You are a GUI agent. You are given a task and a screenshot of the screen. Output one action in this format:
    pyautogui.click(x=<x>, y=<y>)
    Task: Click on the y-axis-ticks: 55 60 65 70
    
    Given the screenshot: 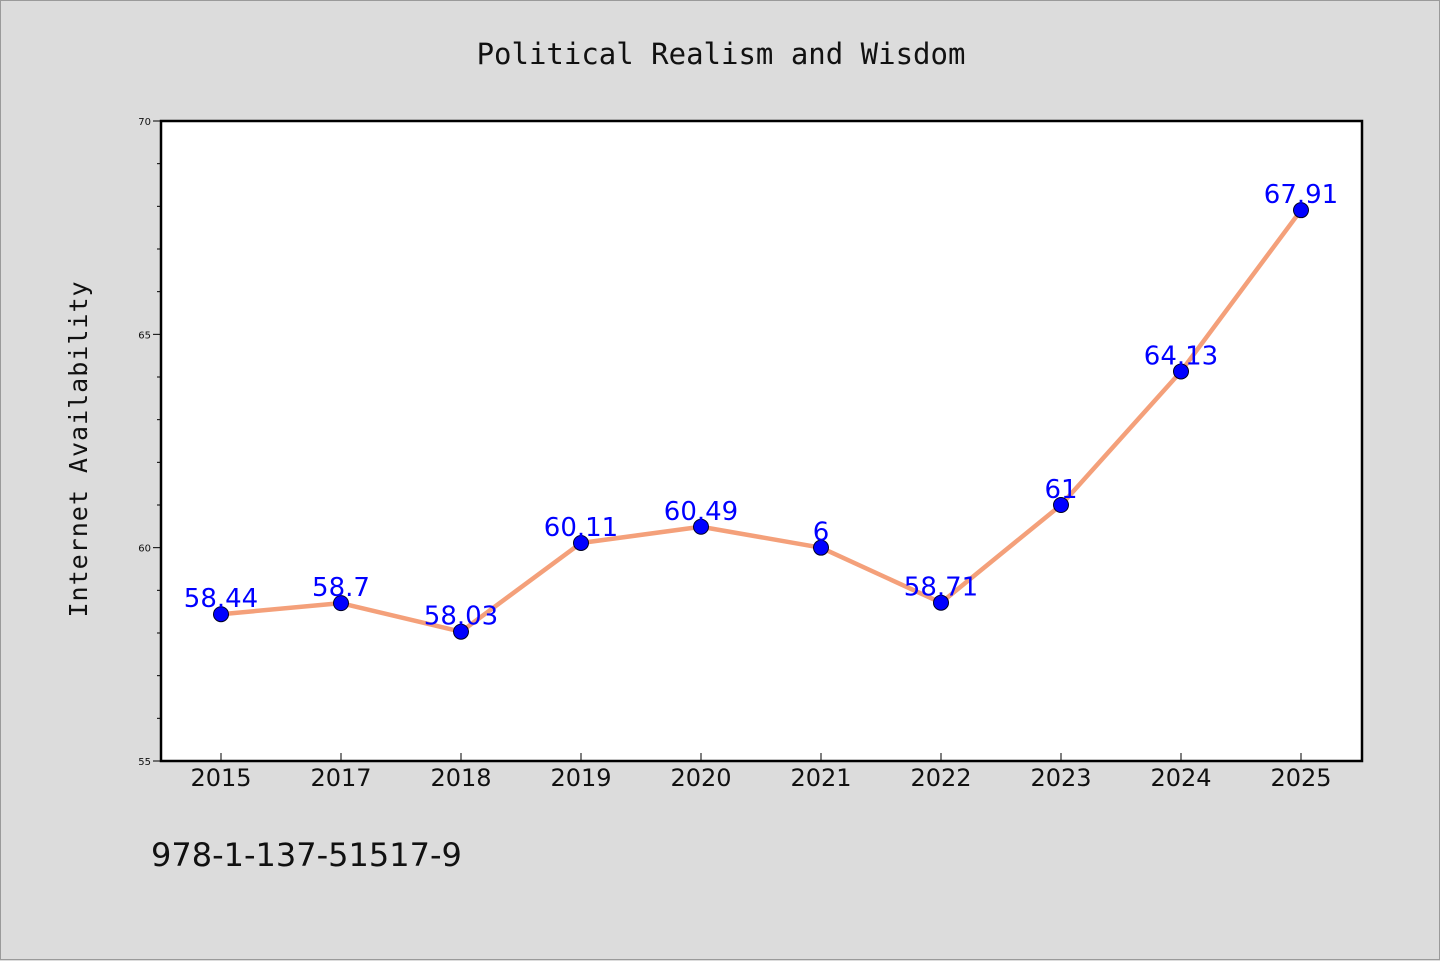 What is the action you would take?
    pyautogui.click(x=149, y=442)
    